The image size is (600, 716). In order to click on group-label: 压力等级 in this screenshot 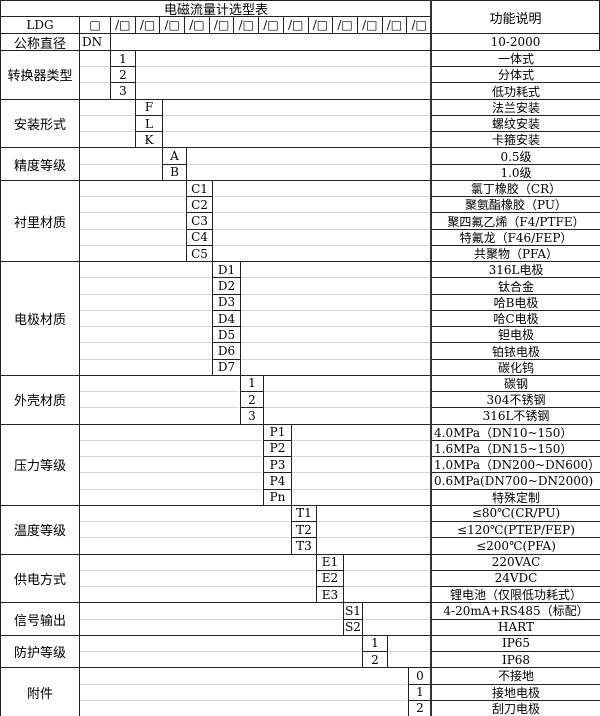, I will do `click(40, 464)`.